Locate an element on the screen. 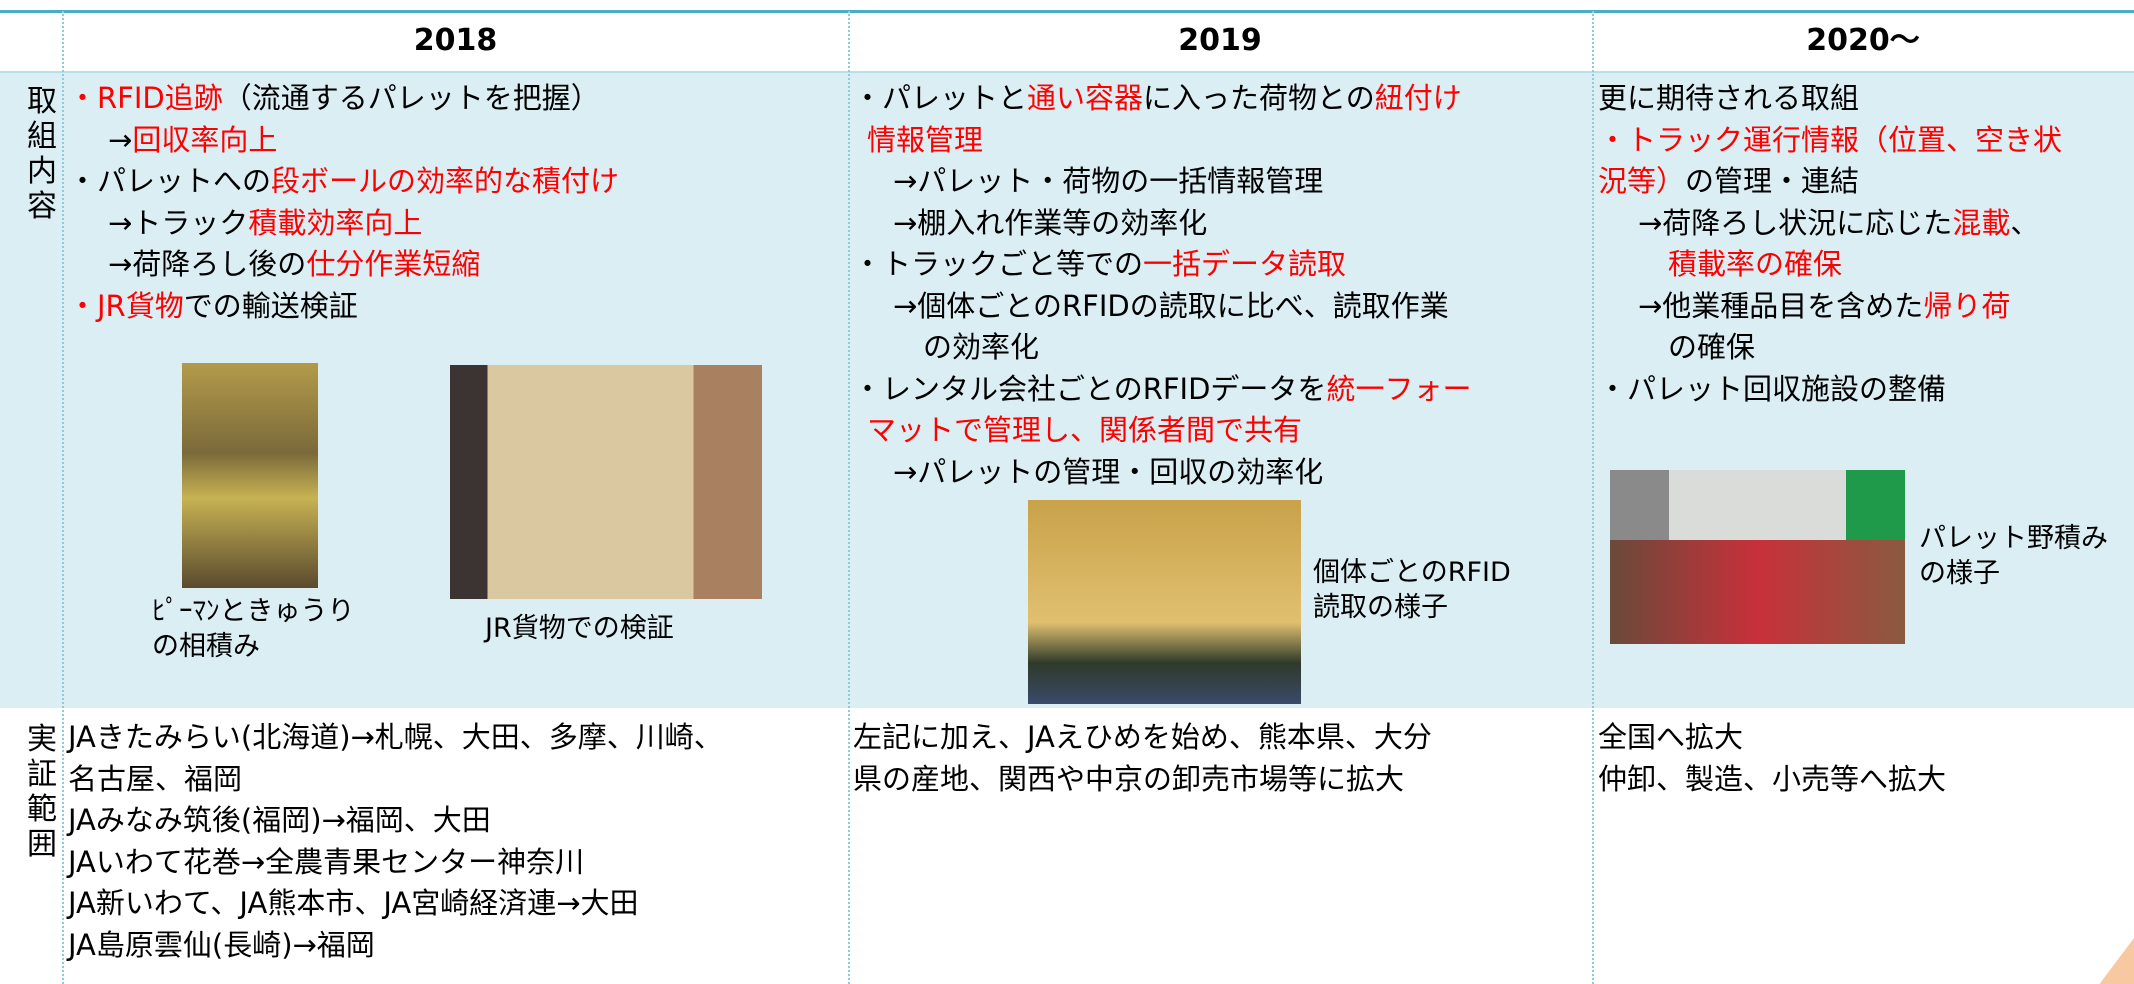  text-line: ・パレットと通い容器に入った荷物との紐付け is located at coordinates (1157, 98).